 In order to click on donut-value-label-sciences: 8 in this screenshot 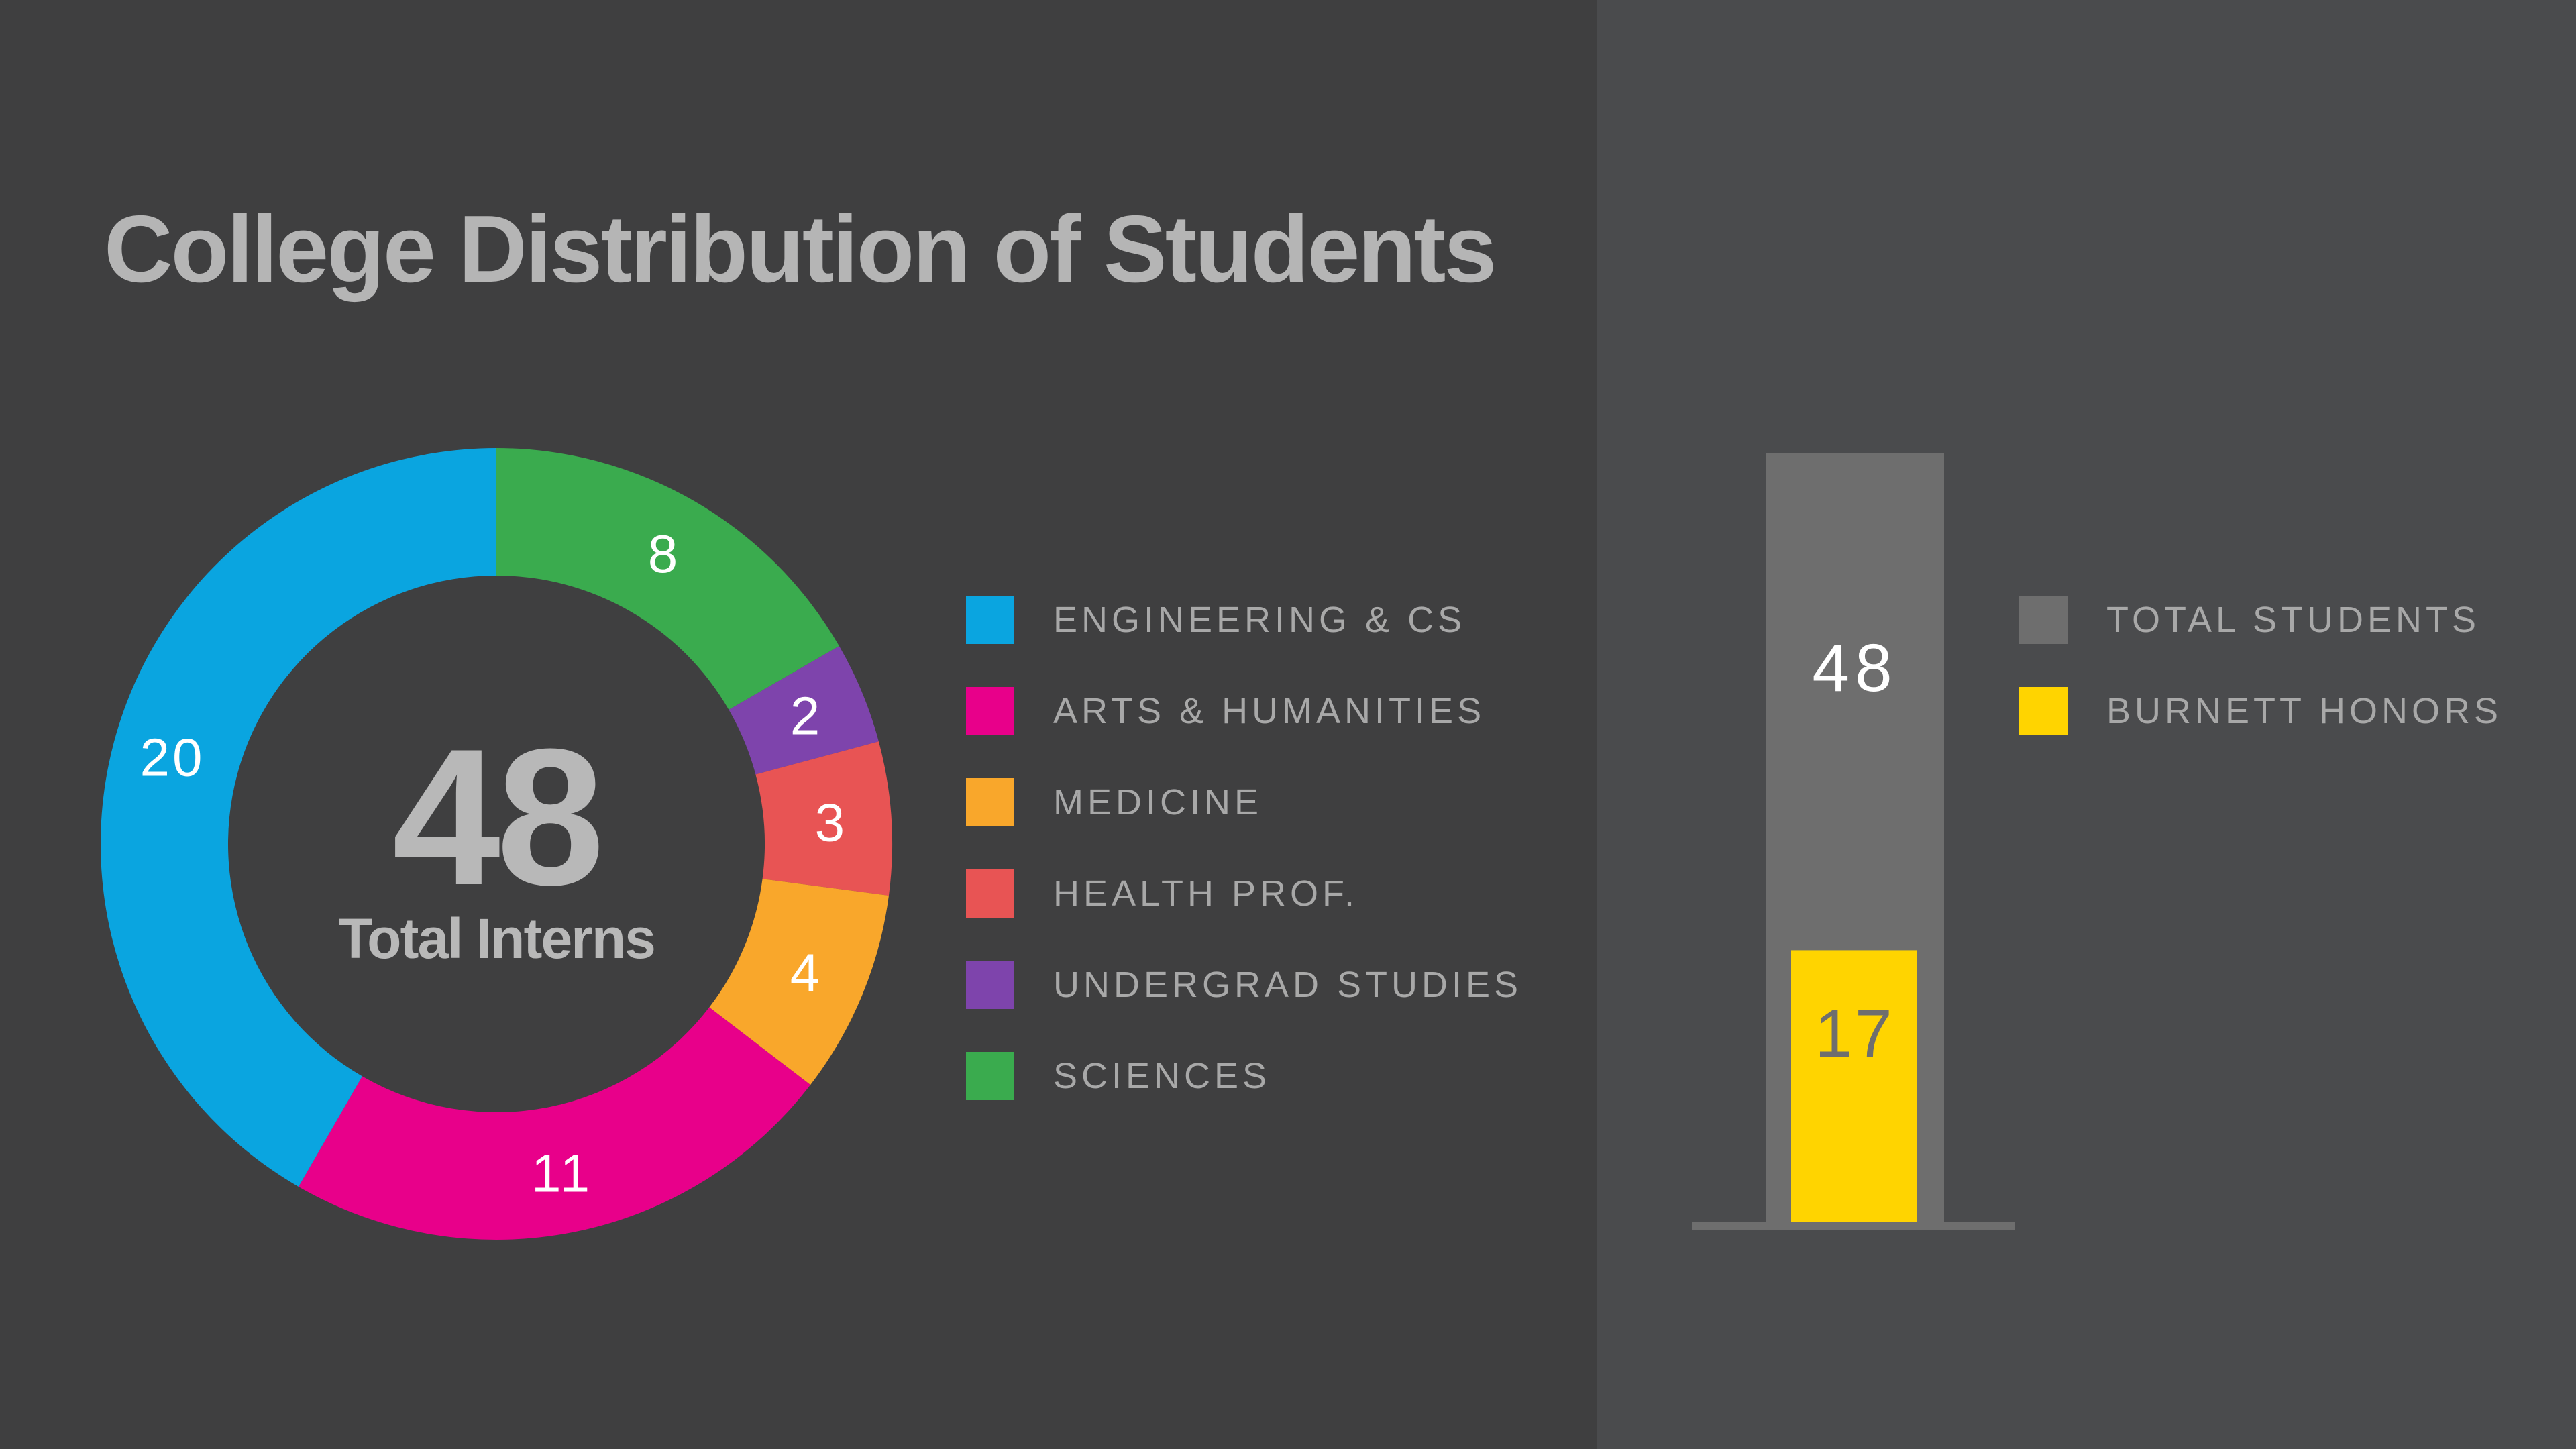, I will do `click(664, 554)`.